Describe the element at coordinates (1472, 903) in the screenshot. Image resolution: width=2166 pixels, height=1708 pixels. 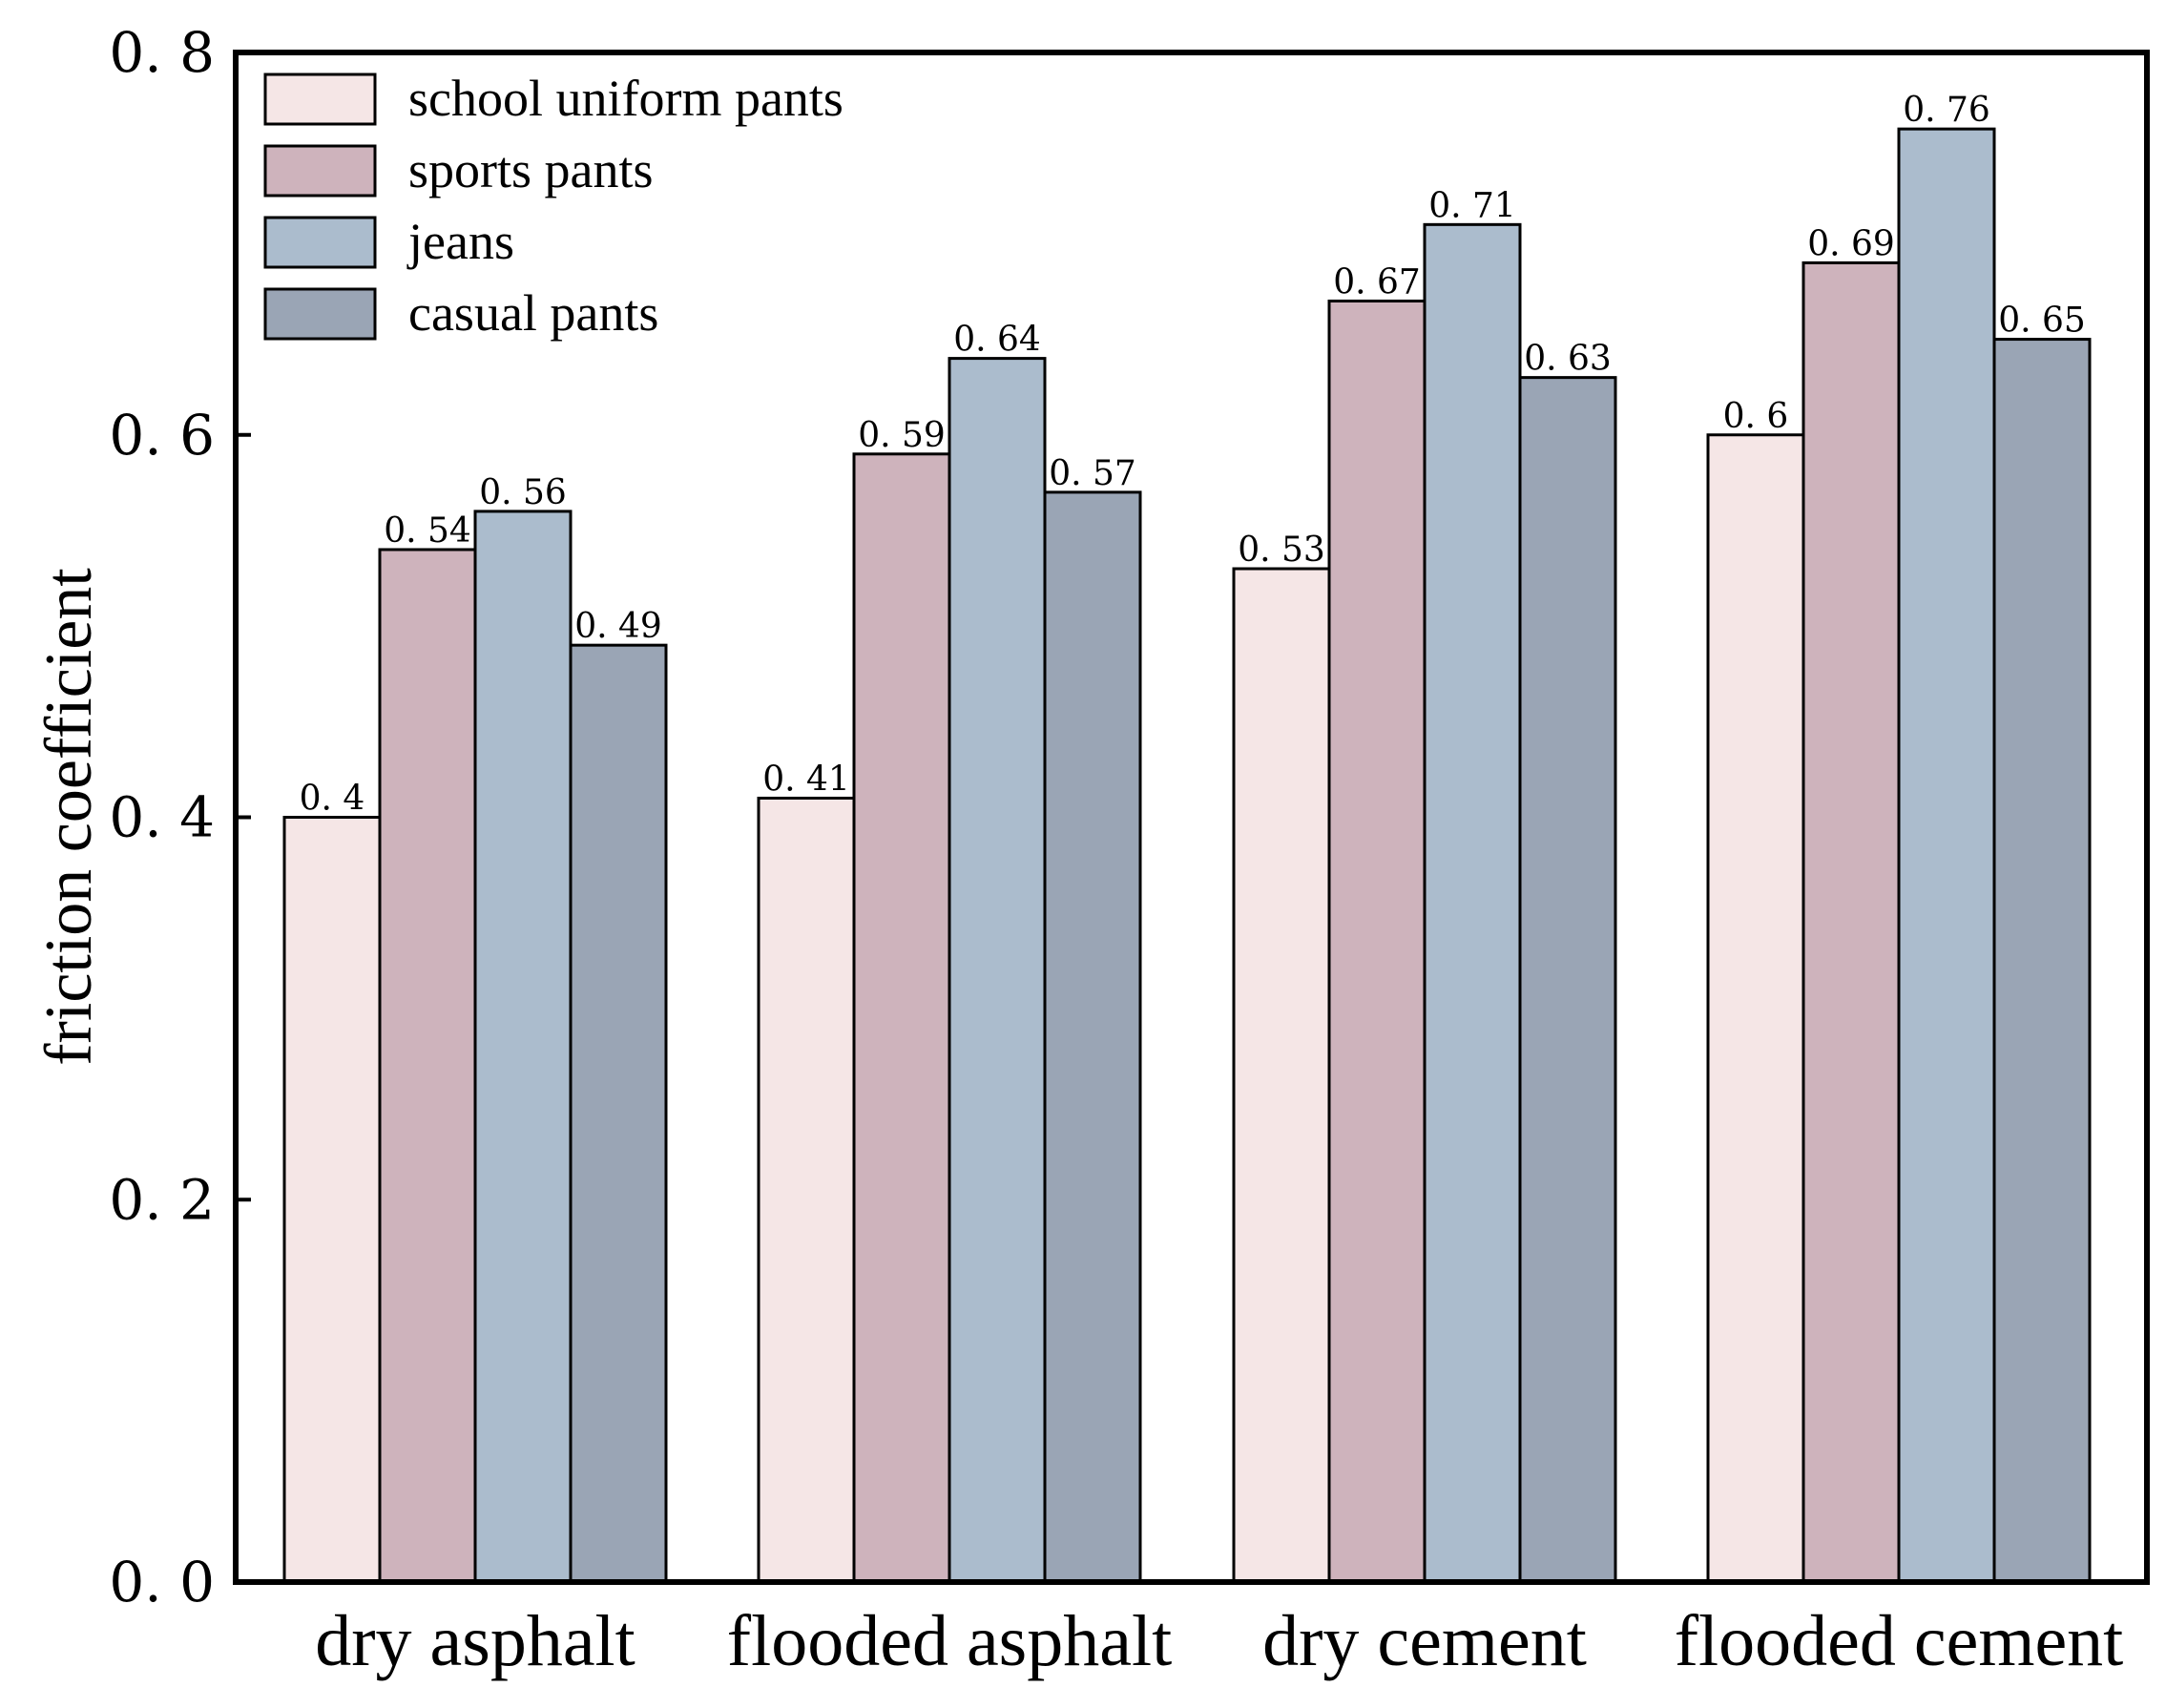
I see `bar-jeans-dry-cement` at that location.